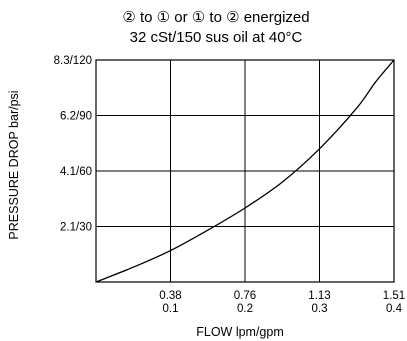 This screenshot has height=341, width=407. Describe the element at coordinates (245, 309) in the screenshot. I see `x-tick-label-gpm: 0.2` at that location.